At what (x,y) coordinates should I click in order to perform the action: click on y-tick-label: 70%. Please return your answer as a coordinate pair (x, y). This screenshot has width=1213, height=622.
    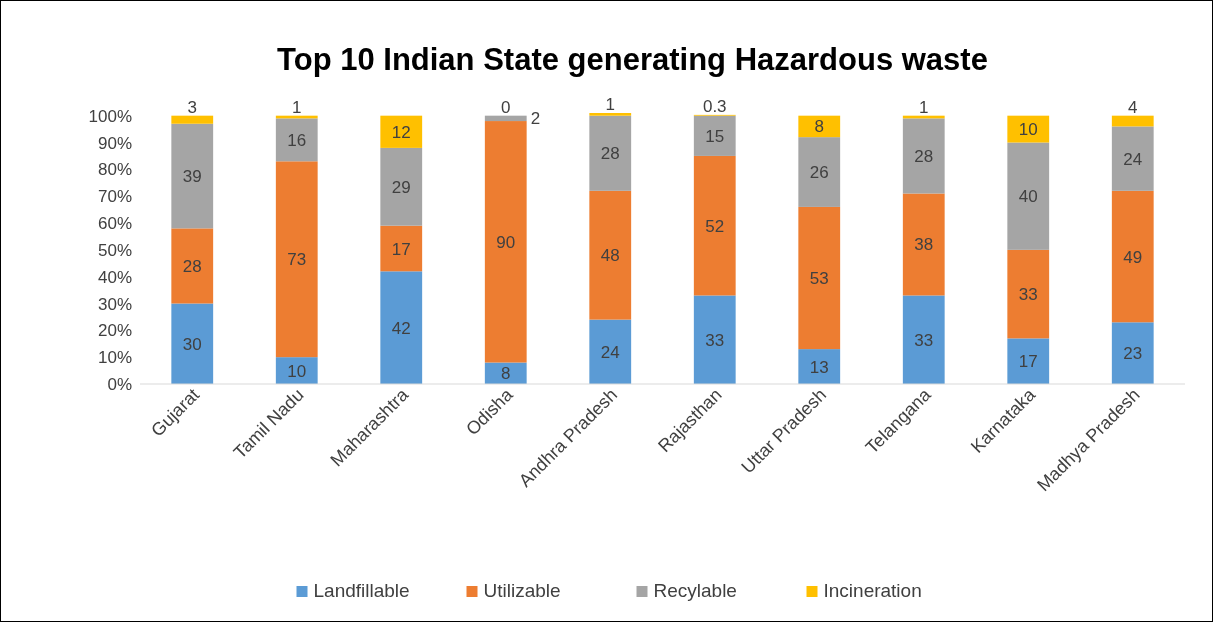
    Looking at the image, I should click on (114, 197).